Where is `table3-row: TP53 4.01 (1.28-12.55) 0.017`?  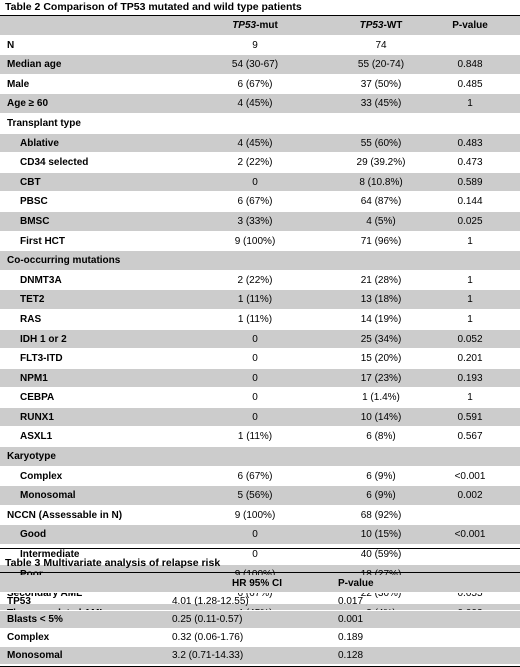 table3-row: TP53 4.01 (1.28-12.55) 0.017 is located at coordinates (260, 602).